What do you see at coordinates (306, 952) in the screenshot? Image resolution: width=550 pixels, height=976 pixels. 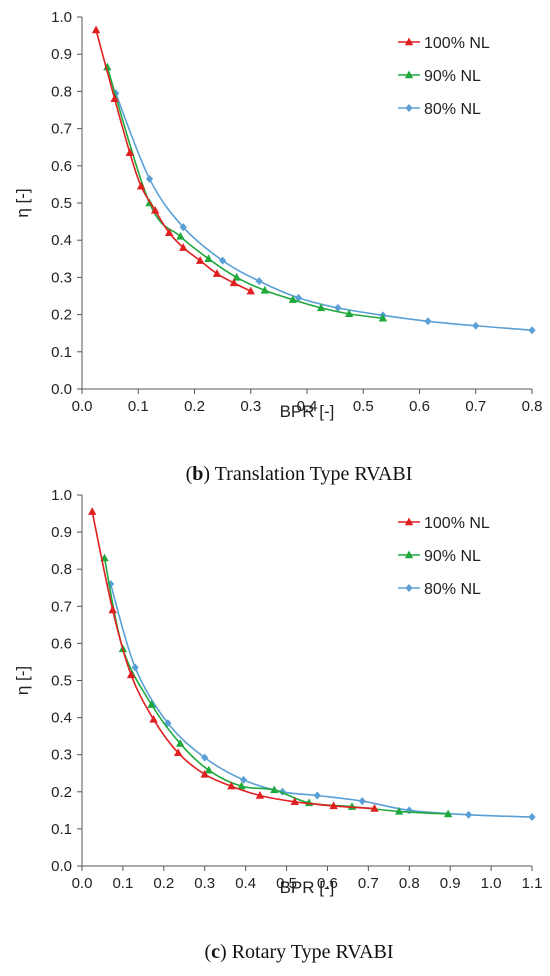 I see `caption-part: ) Rotary Type RVABI` at bounding box center [306, 952].